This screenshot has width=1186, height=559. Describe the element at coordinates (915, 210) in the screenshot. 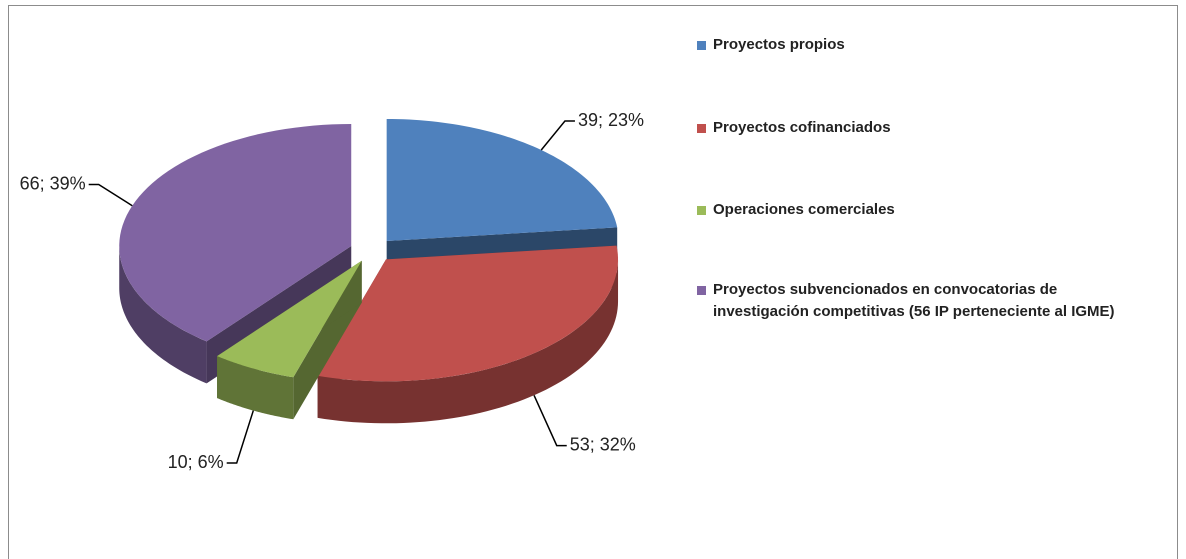

I see `legend-item: Operaciones comerciales` at that location.